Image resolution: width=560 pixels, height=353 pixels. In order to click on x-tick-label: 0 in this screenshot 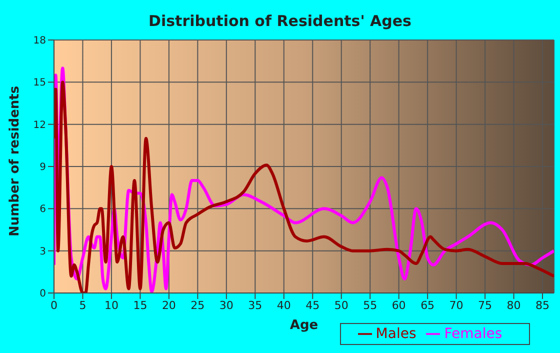, I will do `click(54, 305)`.